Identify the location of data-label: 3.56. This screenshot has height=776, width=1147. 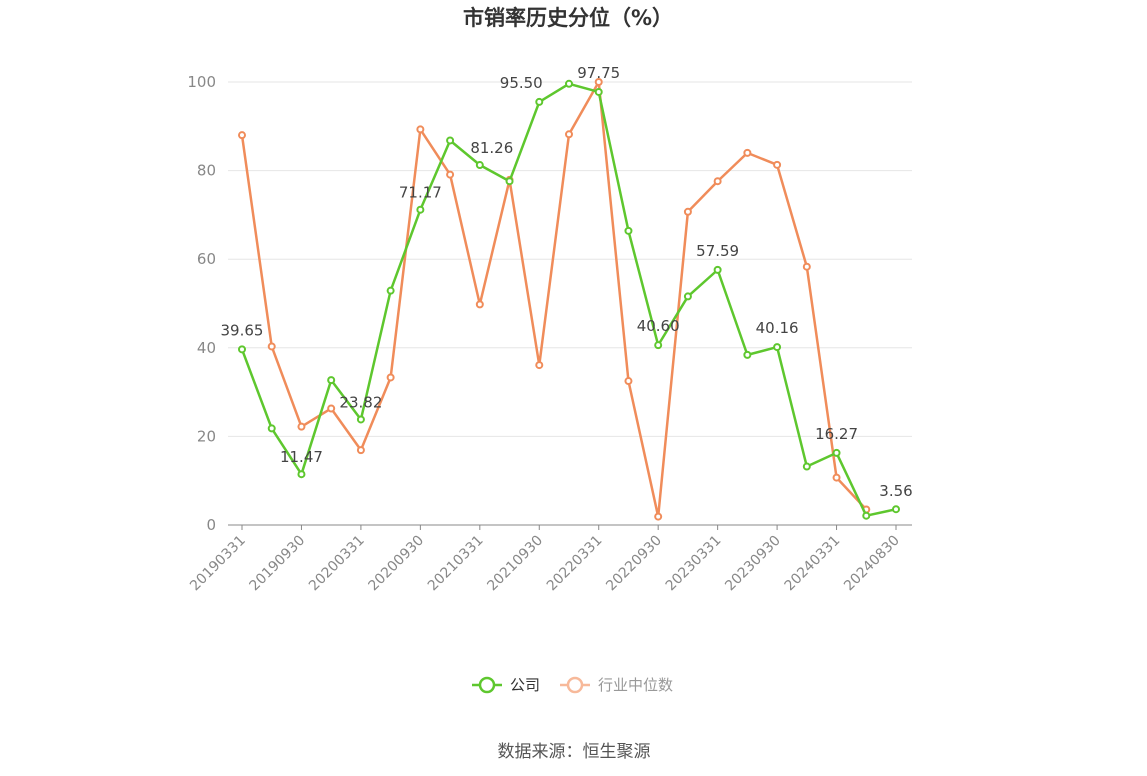
(895, 491).